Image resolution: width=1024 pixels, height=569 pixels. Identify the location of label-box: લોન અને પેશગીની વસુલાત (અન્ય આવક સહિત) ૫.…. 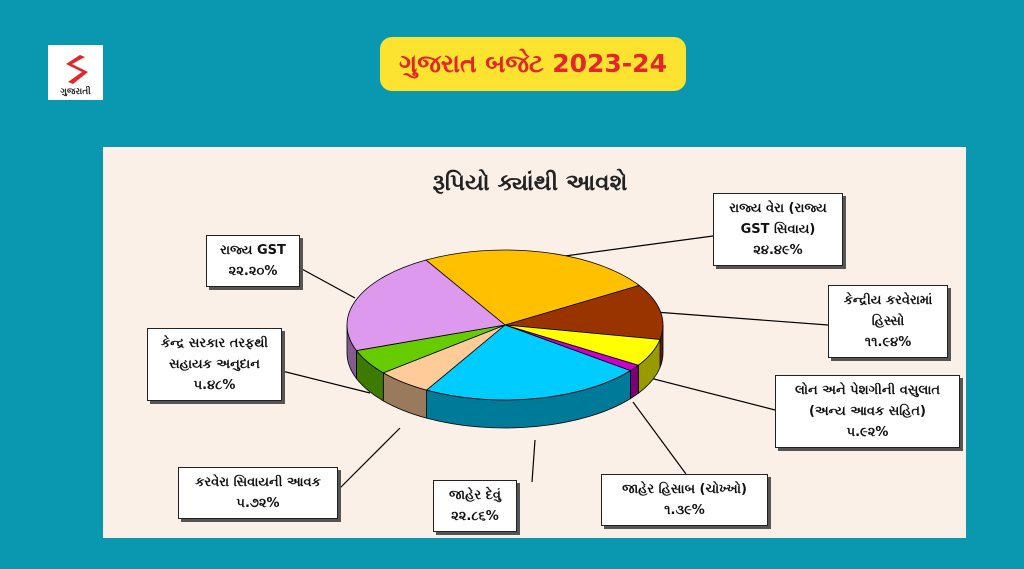
(867, 411).